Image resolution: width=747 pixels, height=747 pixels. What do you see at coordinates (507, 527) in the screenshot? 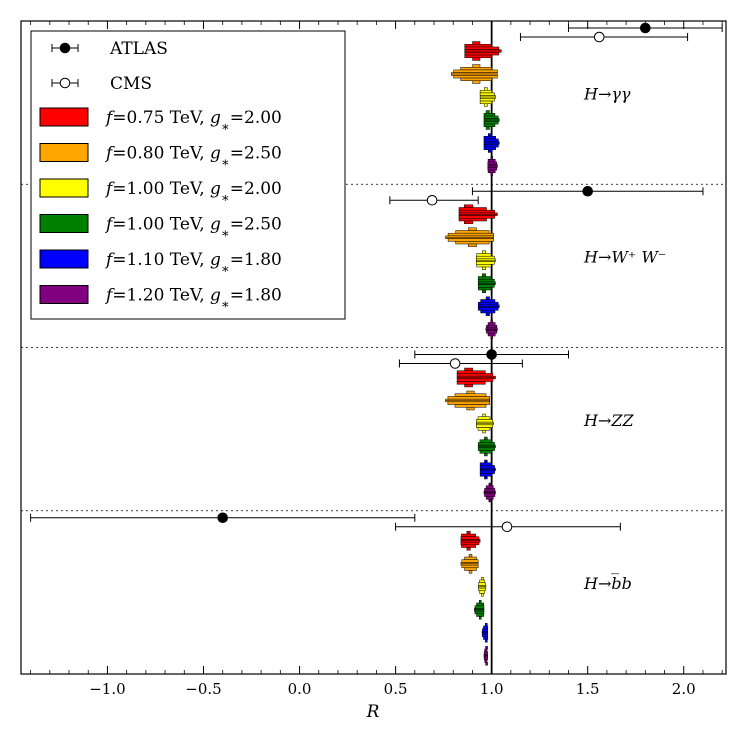
I see `cms-bb-point` at bounding box center [507, 527].